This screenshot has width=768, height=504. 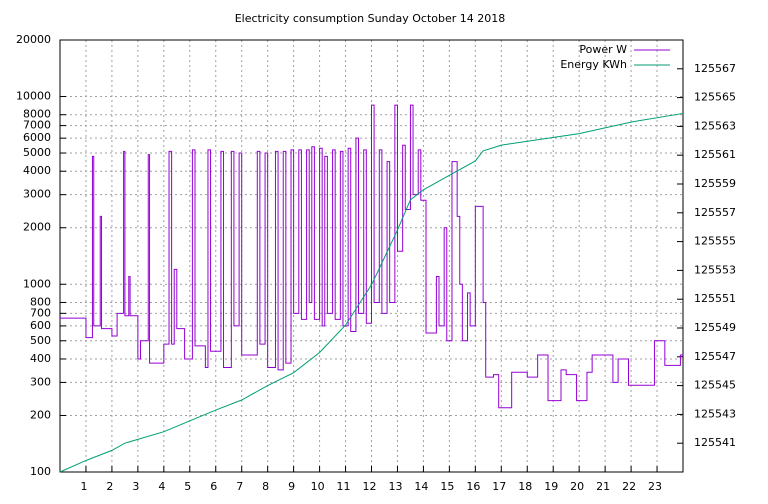 What do you see at coordinates (525, 486) in the screenshot?
I see `x-tick-label: 18` at bounding box center [525, 486].